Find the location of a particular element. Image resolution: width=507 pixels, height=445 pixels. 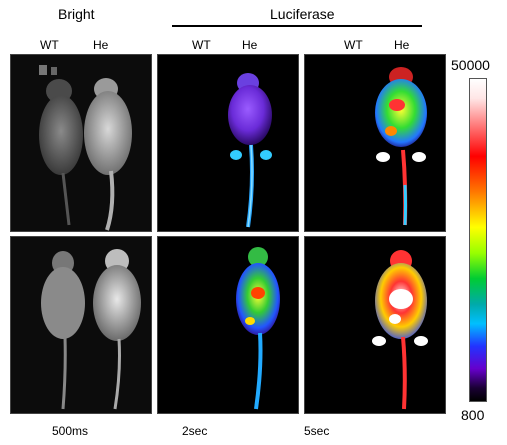

exposure-label-2sec: 2sec is located at coordinates (195, 431).